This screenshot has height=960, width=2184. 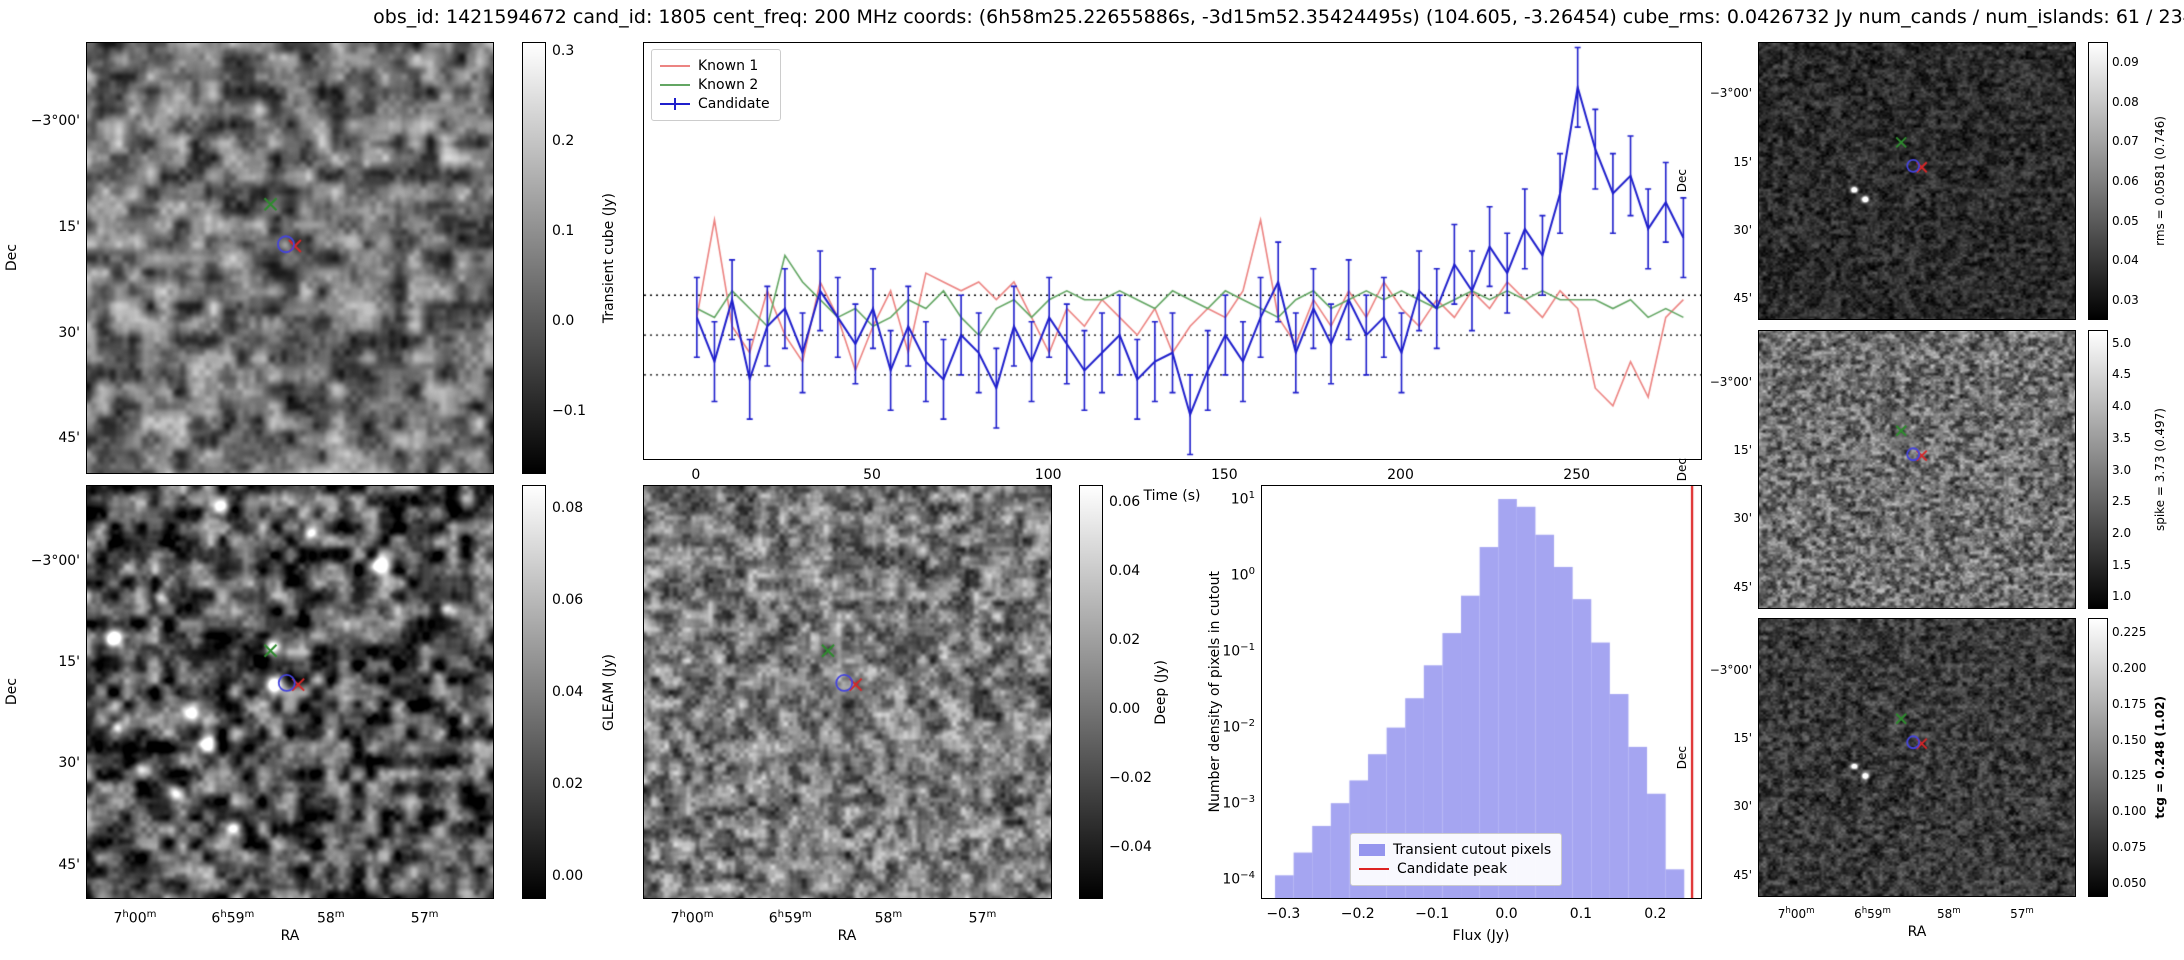 I want to click on density-tick-label: 10¹, so click(x=1242, y=499).